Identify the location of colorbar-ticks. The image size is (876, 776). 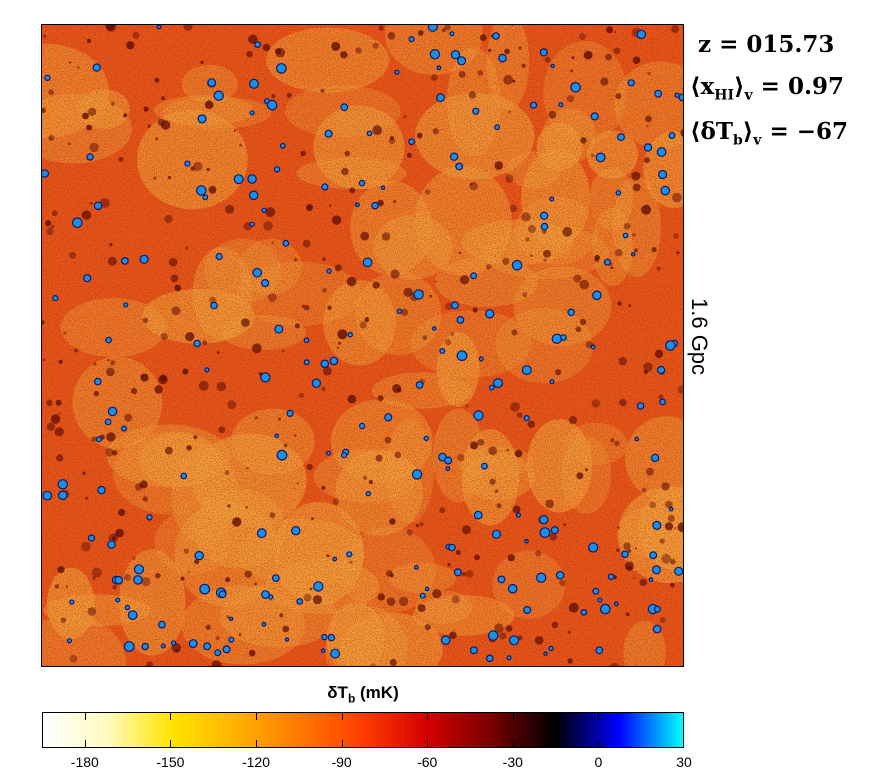
(363, 730).